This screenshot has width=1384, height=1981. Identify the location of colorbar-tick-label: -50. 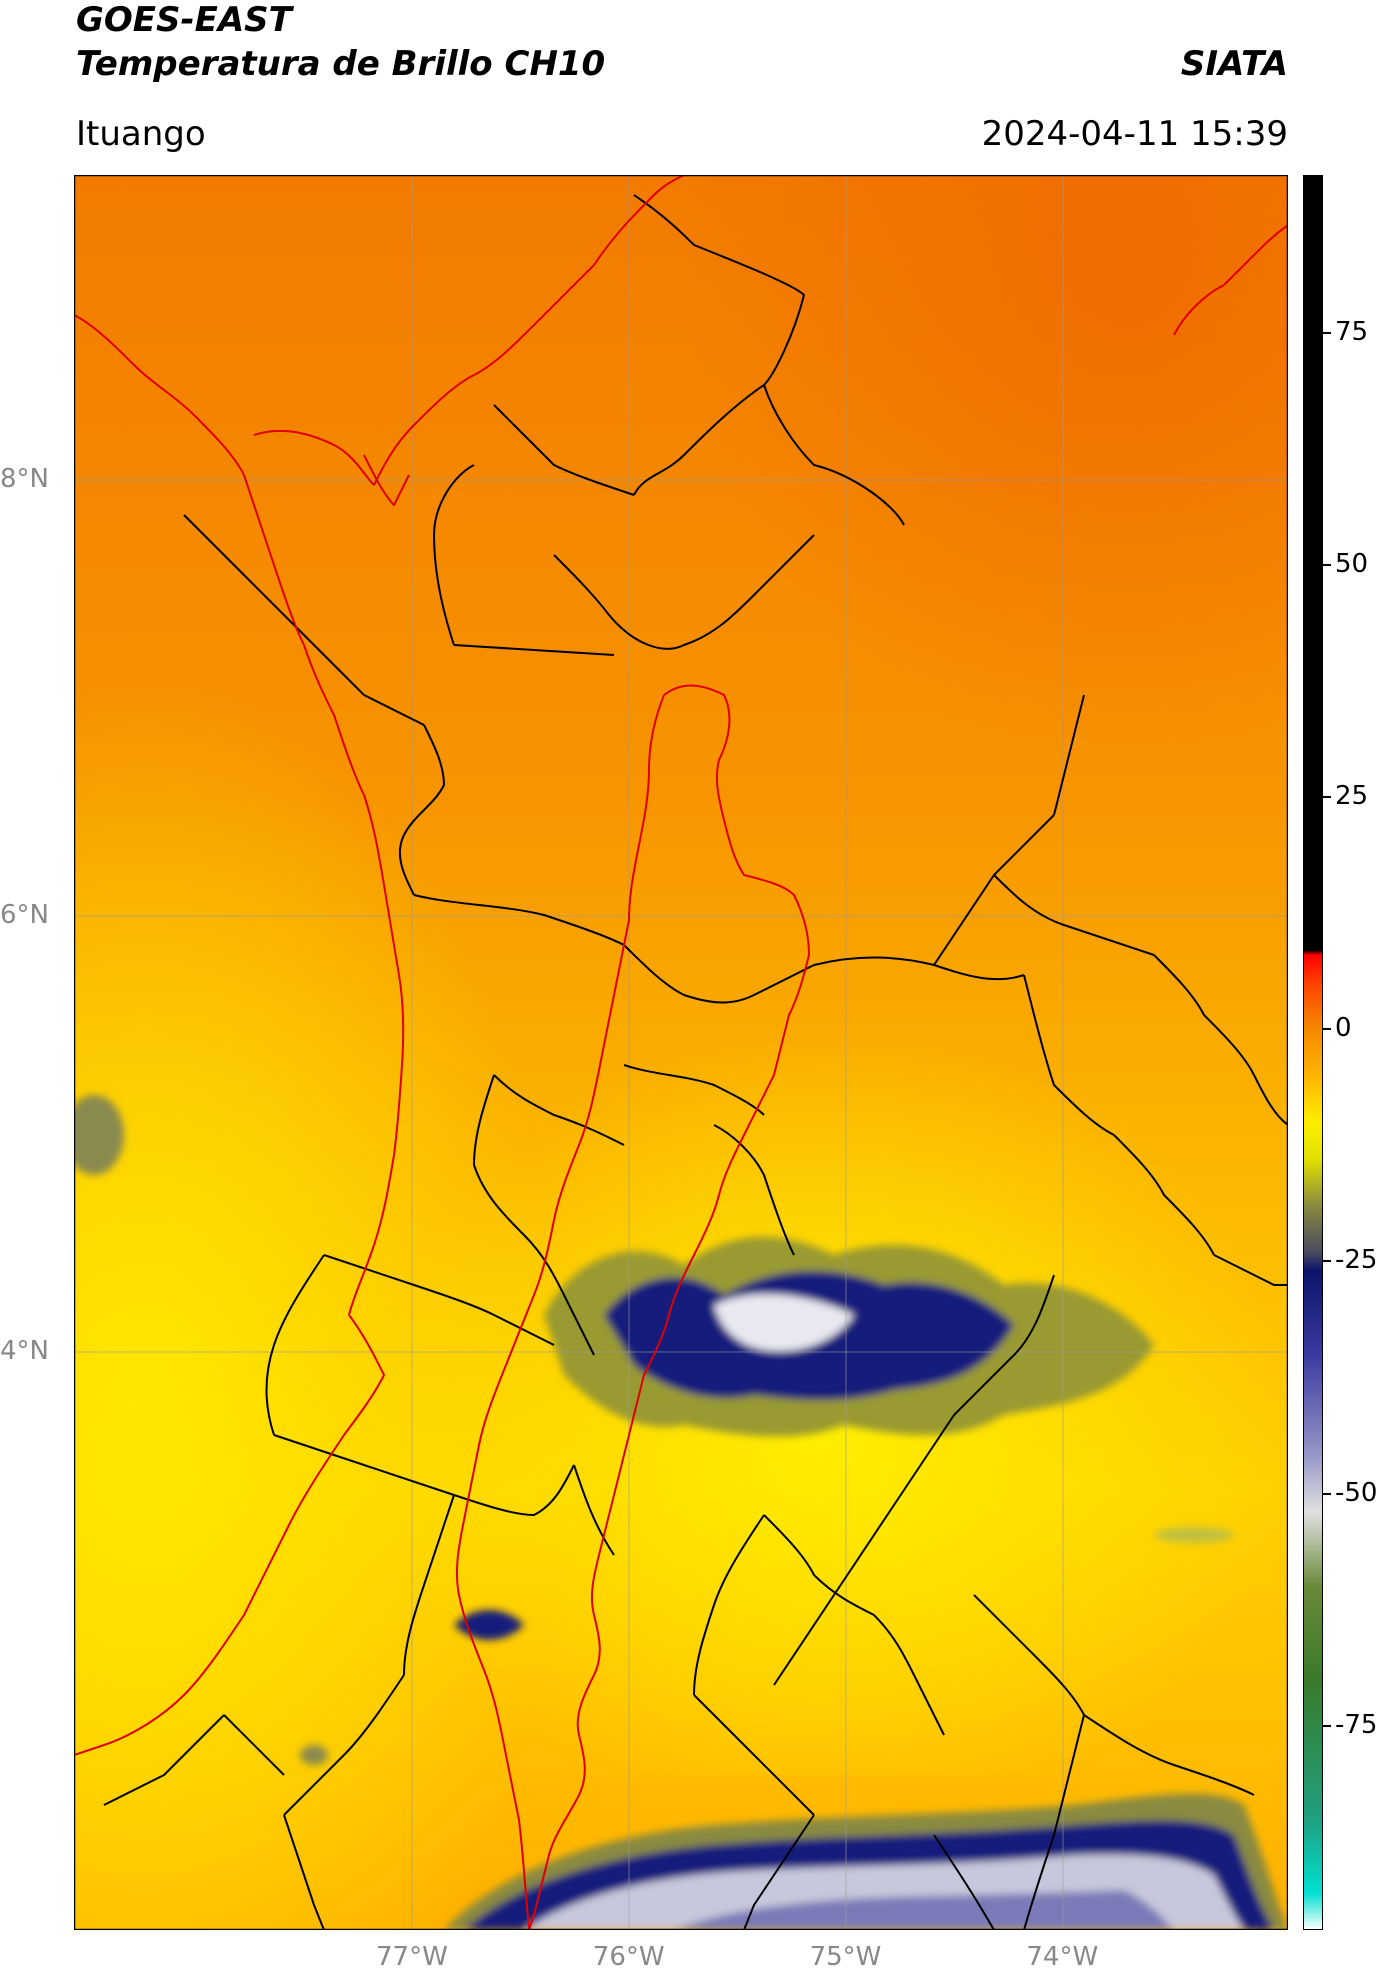
(1356, 1492).